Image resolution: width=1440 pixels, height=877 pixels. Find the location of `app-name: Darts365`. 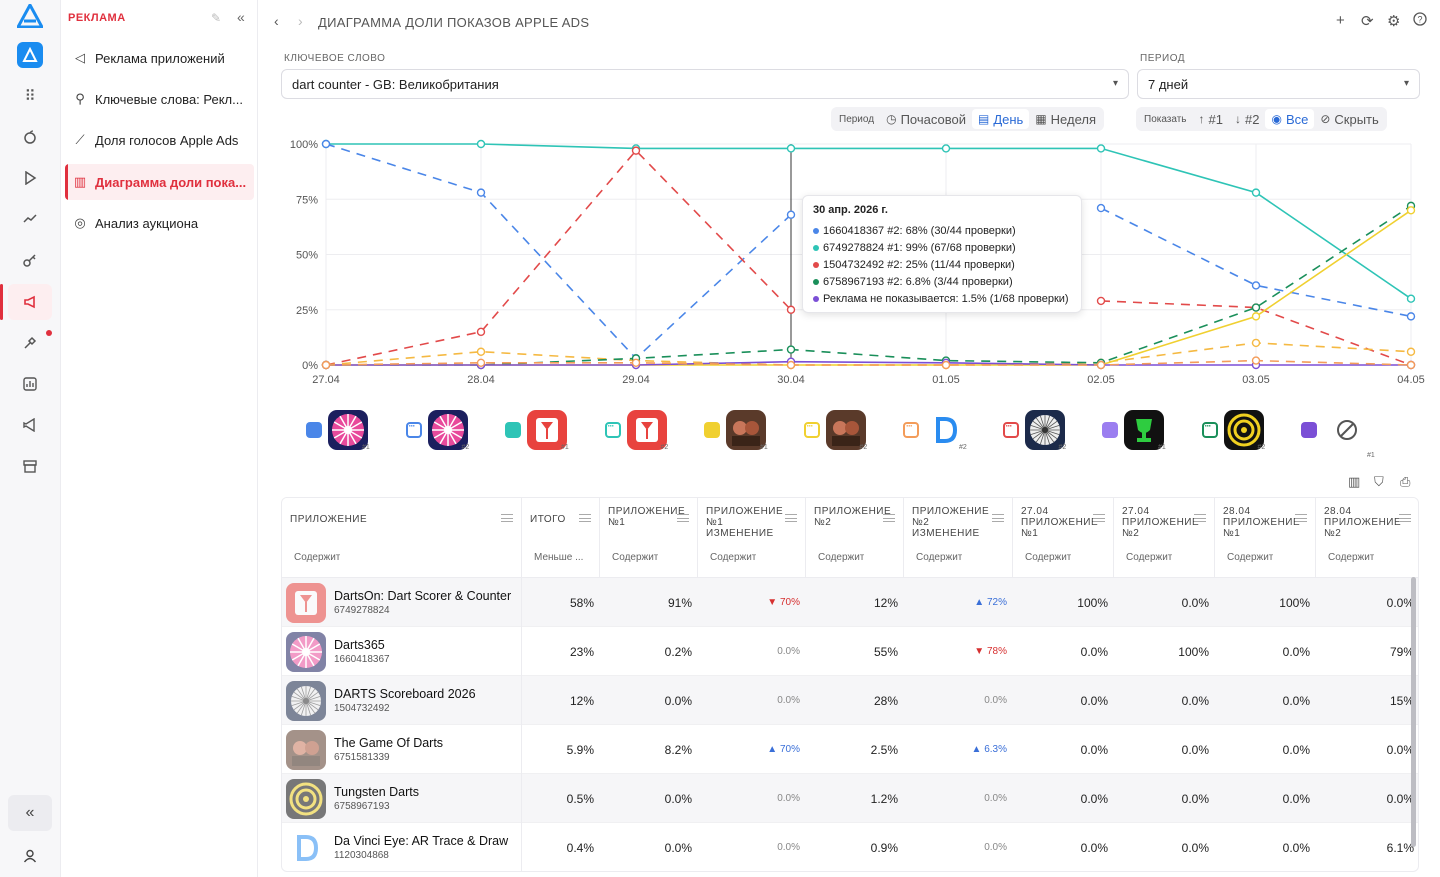

app-name: Darts365 is located at coordinates (359, 644).